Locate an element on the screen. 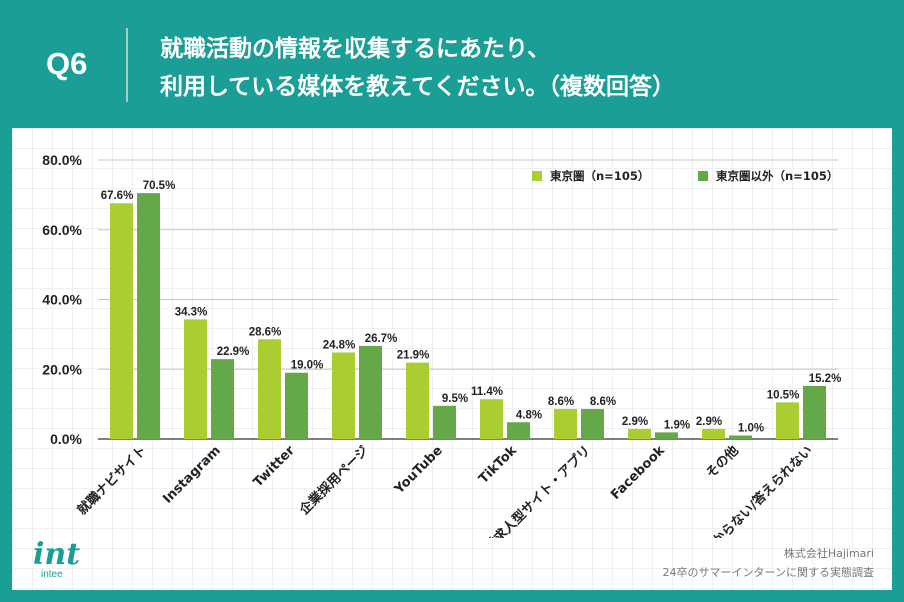 This screenshot has width=904, height=602. category-label: 企業採用ページ is located at coordinates (334, 481).